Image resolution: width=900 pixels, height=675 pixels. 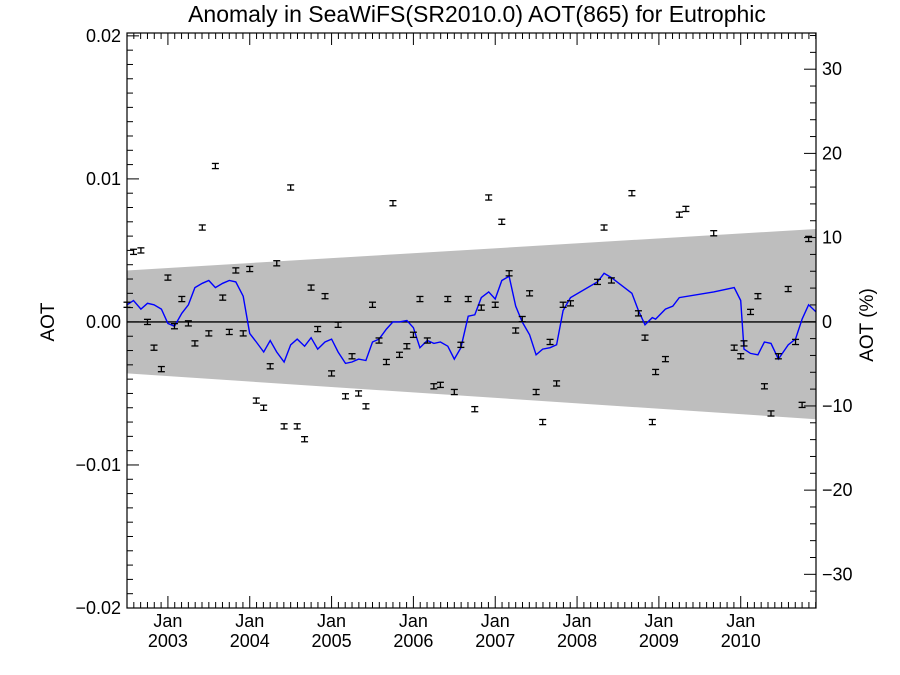 I want to click on y-right-tick-label: 0, so click(x=827, y=322).